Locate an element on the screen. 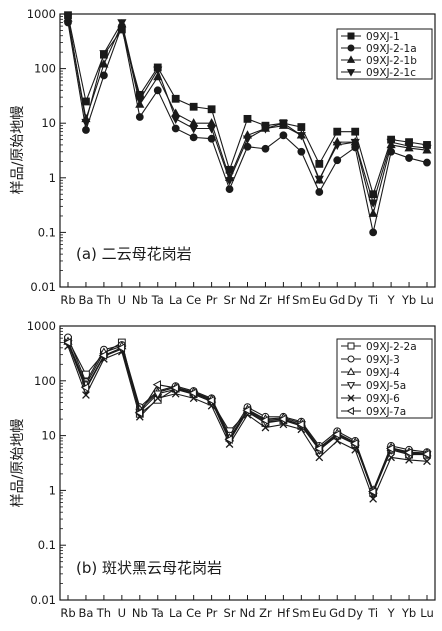 The height and width of the screenshot is (631, 442). legend-label: 09XJ-1 is located at coordinates (383, 37).